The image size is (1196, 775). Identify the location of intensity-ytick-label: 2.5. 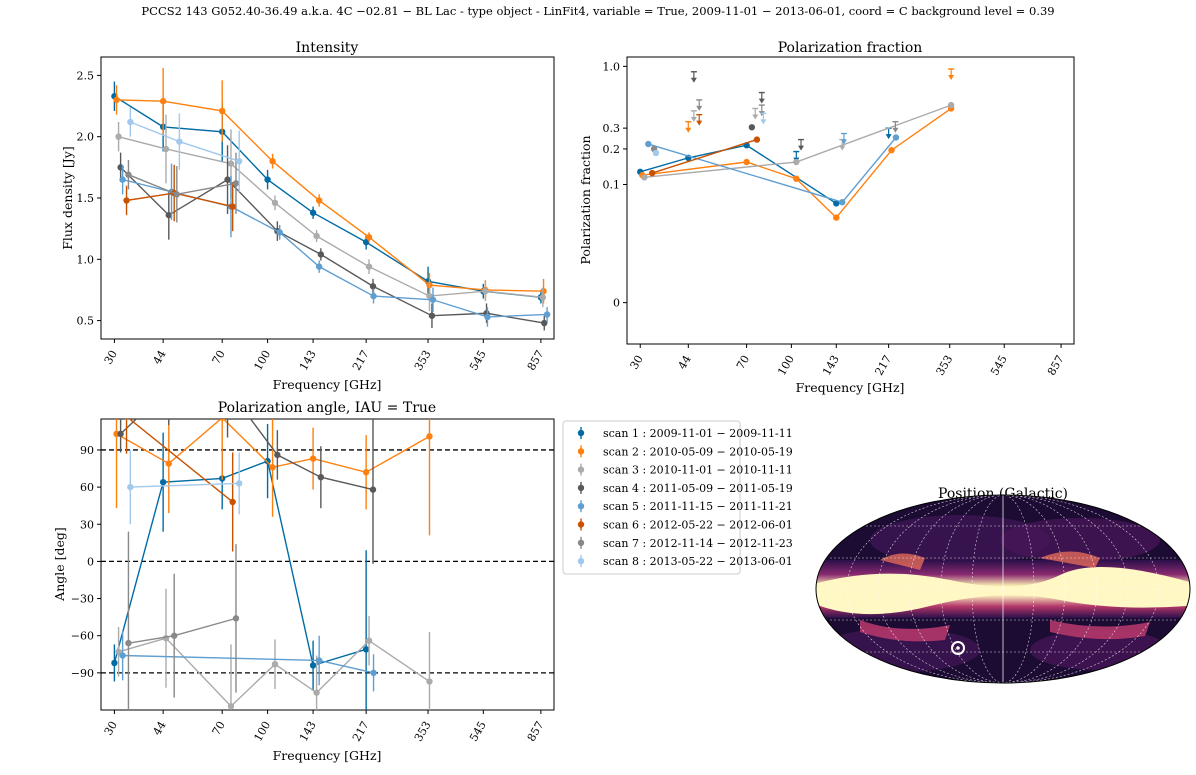
(86, 75).